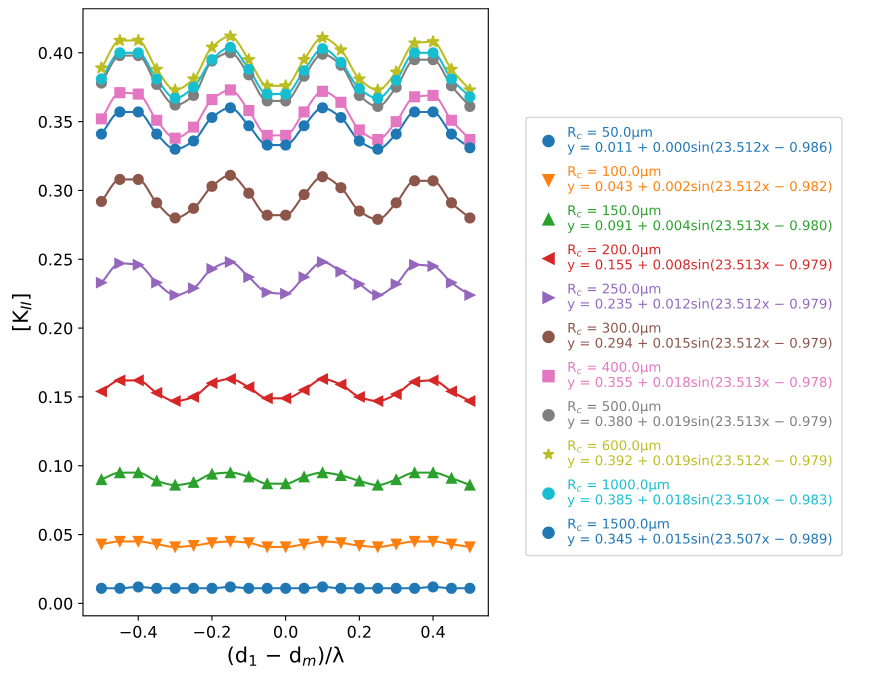  What do you see at coordinates (700, 180) in the screenshot?
I see `legend-label: R$_{c}$ = 100.0μm y = 0.043 + 0.002sin(23.512x − 0.982)` at bounding box center [700, 180].